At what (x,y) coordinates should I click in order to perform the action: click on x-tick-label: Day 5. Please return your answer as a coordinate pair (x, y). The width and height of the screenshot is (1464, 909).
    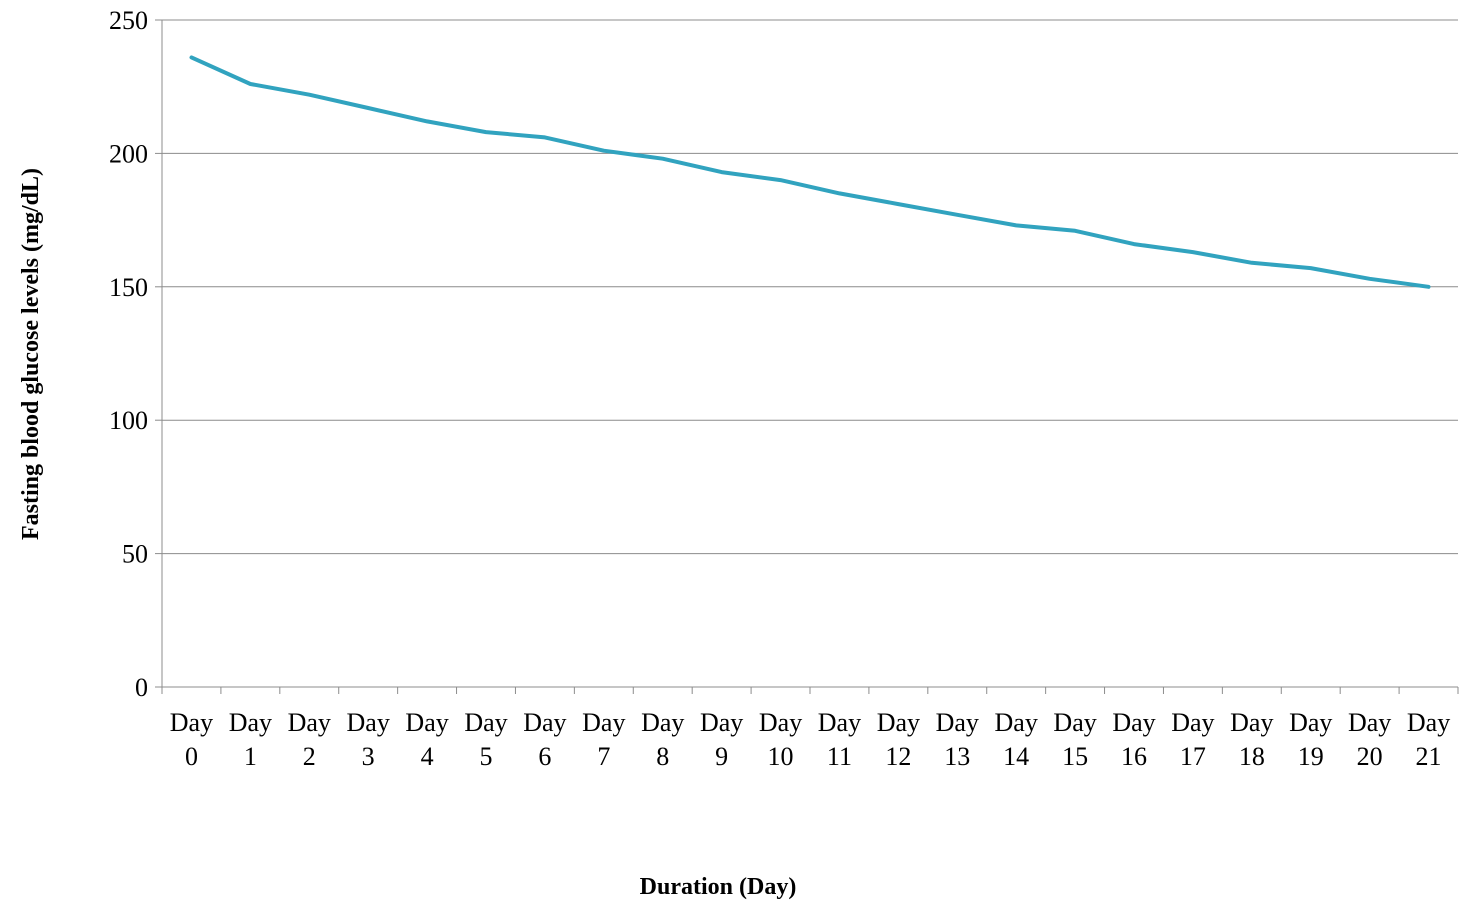
    Looking at the image, I should click on (485, 739).